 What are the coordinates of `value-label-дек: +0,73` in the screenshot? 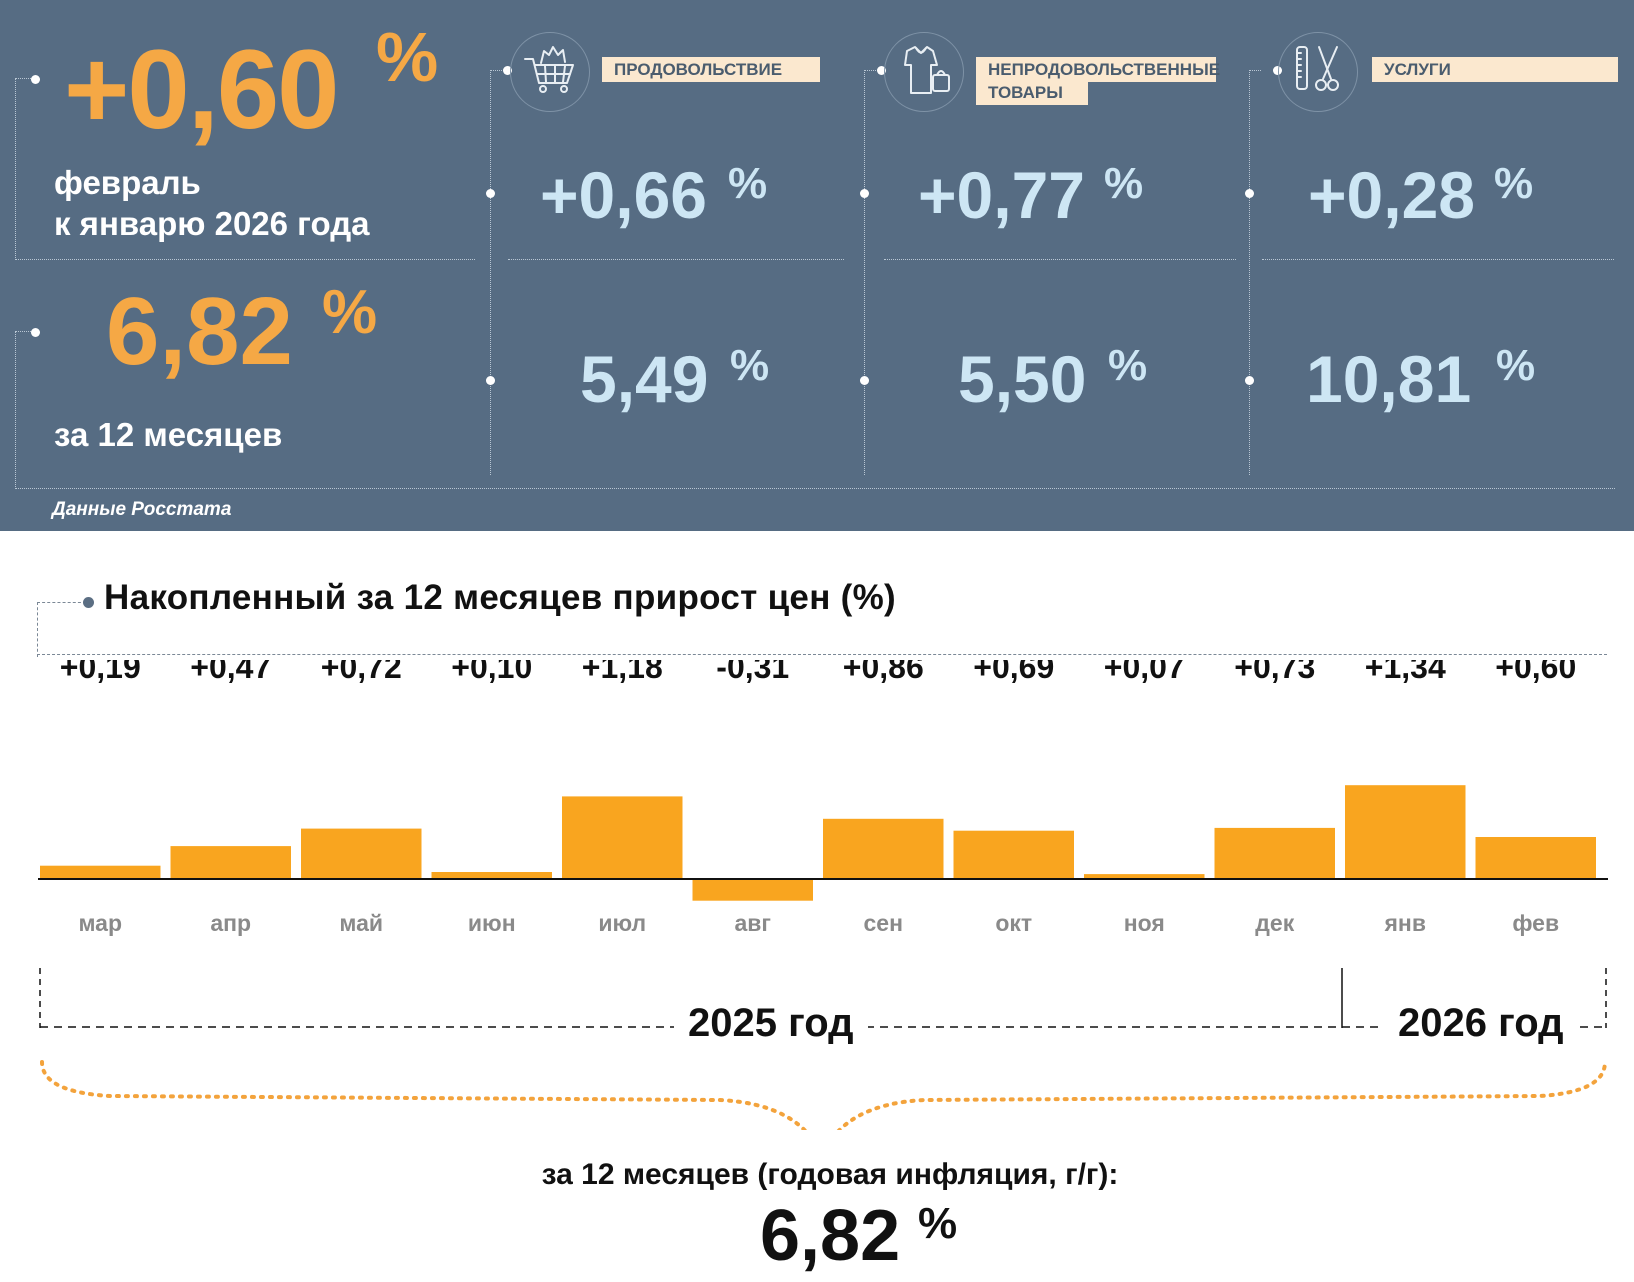 It's located at (1274, 672).